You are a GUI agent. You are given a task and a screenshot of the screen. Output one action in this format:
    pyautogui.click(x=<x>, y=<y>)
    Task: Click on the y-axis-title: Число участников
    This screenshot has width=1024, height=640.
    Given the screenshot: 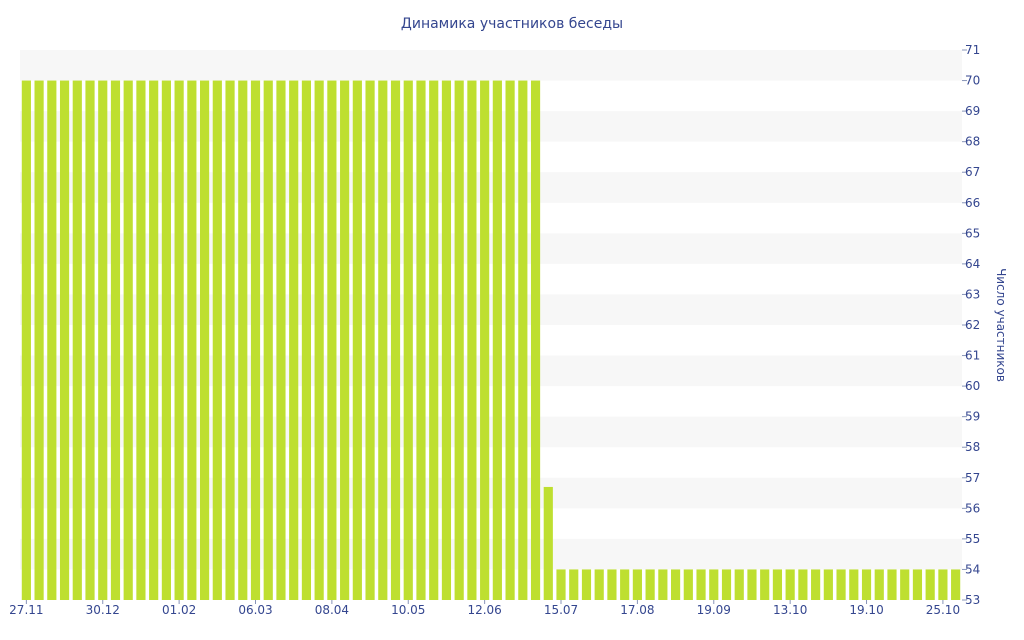 What is the action you would take?
    pyautogui.click(x=1001, y=325)
    